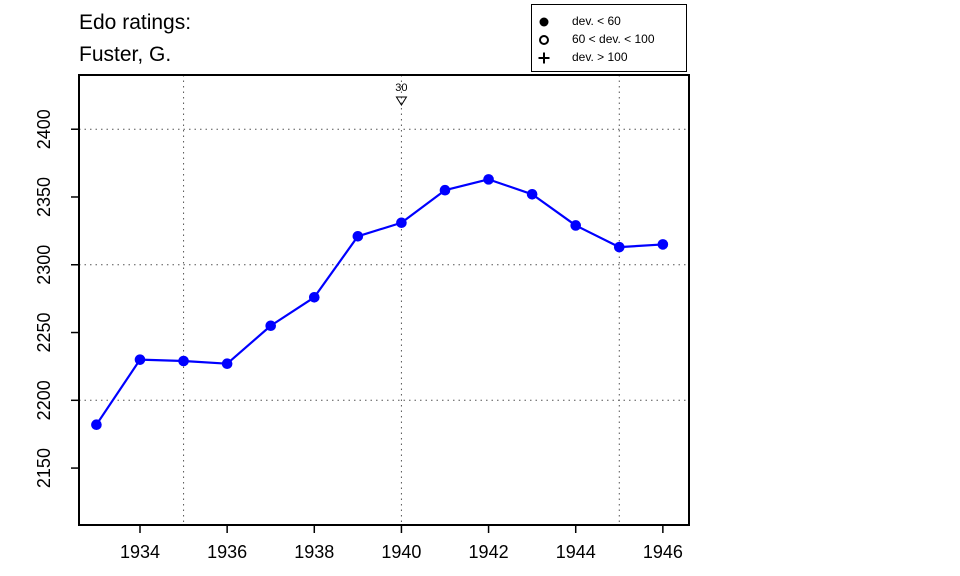 This screenshot has height=576, width=960. I want to click on x-tick-label: 1942, so click(489, 552).